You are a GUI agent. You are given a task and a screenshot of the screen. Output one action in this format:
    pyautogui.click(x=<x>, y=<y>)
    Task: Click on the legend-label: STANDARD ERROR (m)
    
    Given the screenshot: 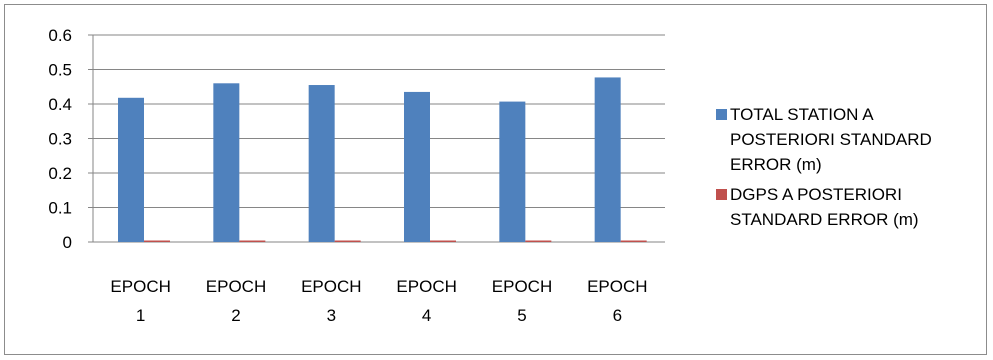 What is the action you would take?
    pyautogui.click(x=824, y=219)
    